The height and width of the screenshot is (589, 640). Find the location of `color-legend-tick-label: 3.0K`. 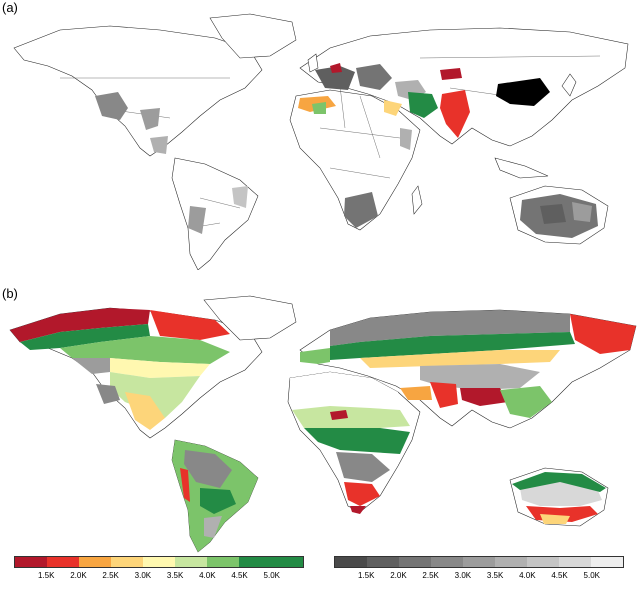

color-legend-tick-label: 3.0K is located at coordinates (143, 575).